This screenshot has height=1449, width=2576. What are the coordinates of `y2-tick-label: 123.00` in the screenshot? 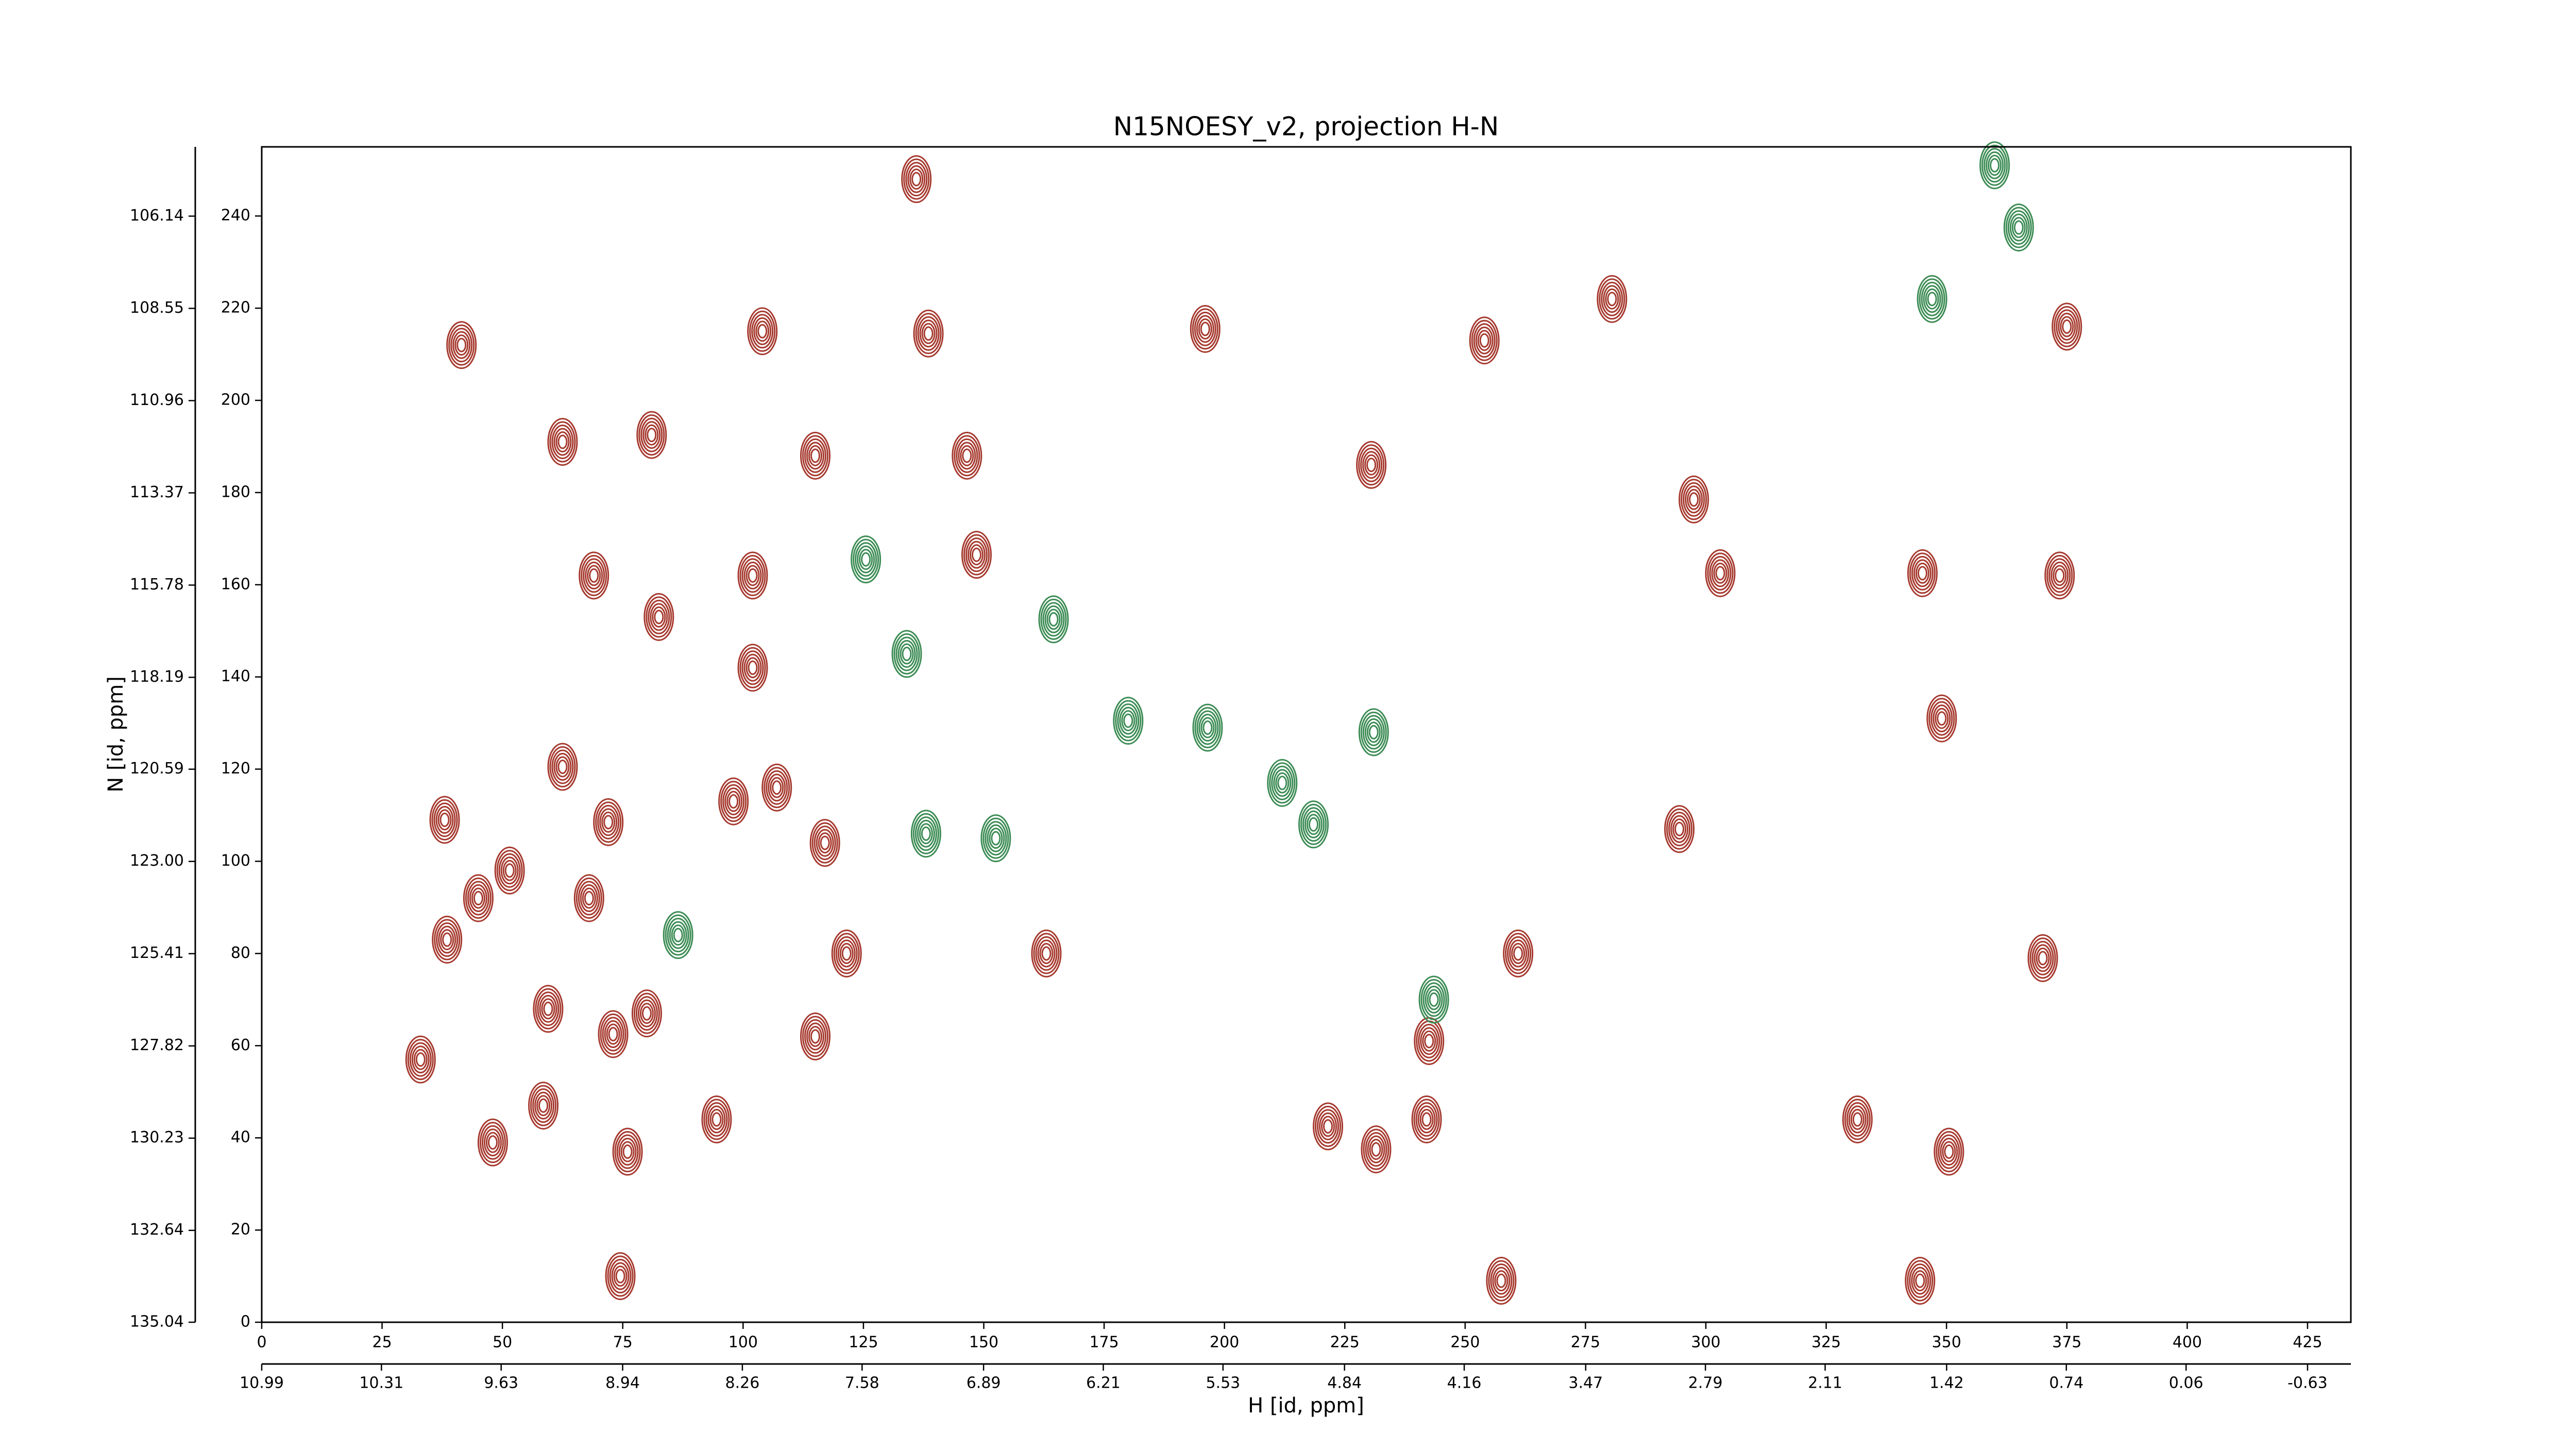 It's located at (157, 861).